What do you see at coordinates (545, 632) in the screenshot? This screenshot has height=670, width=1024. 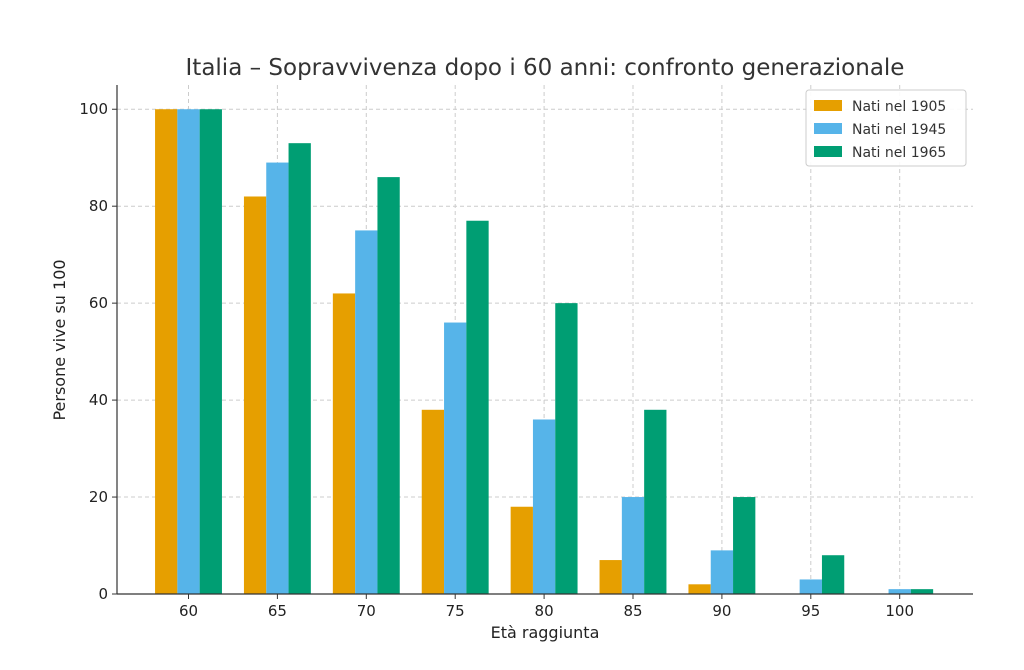 I see `x-axis-label: Età raggiunta` at bounding box center [545, 632].